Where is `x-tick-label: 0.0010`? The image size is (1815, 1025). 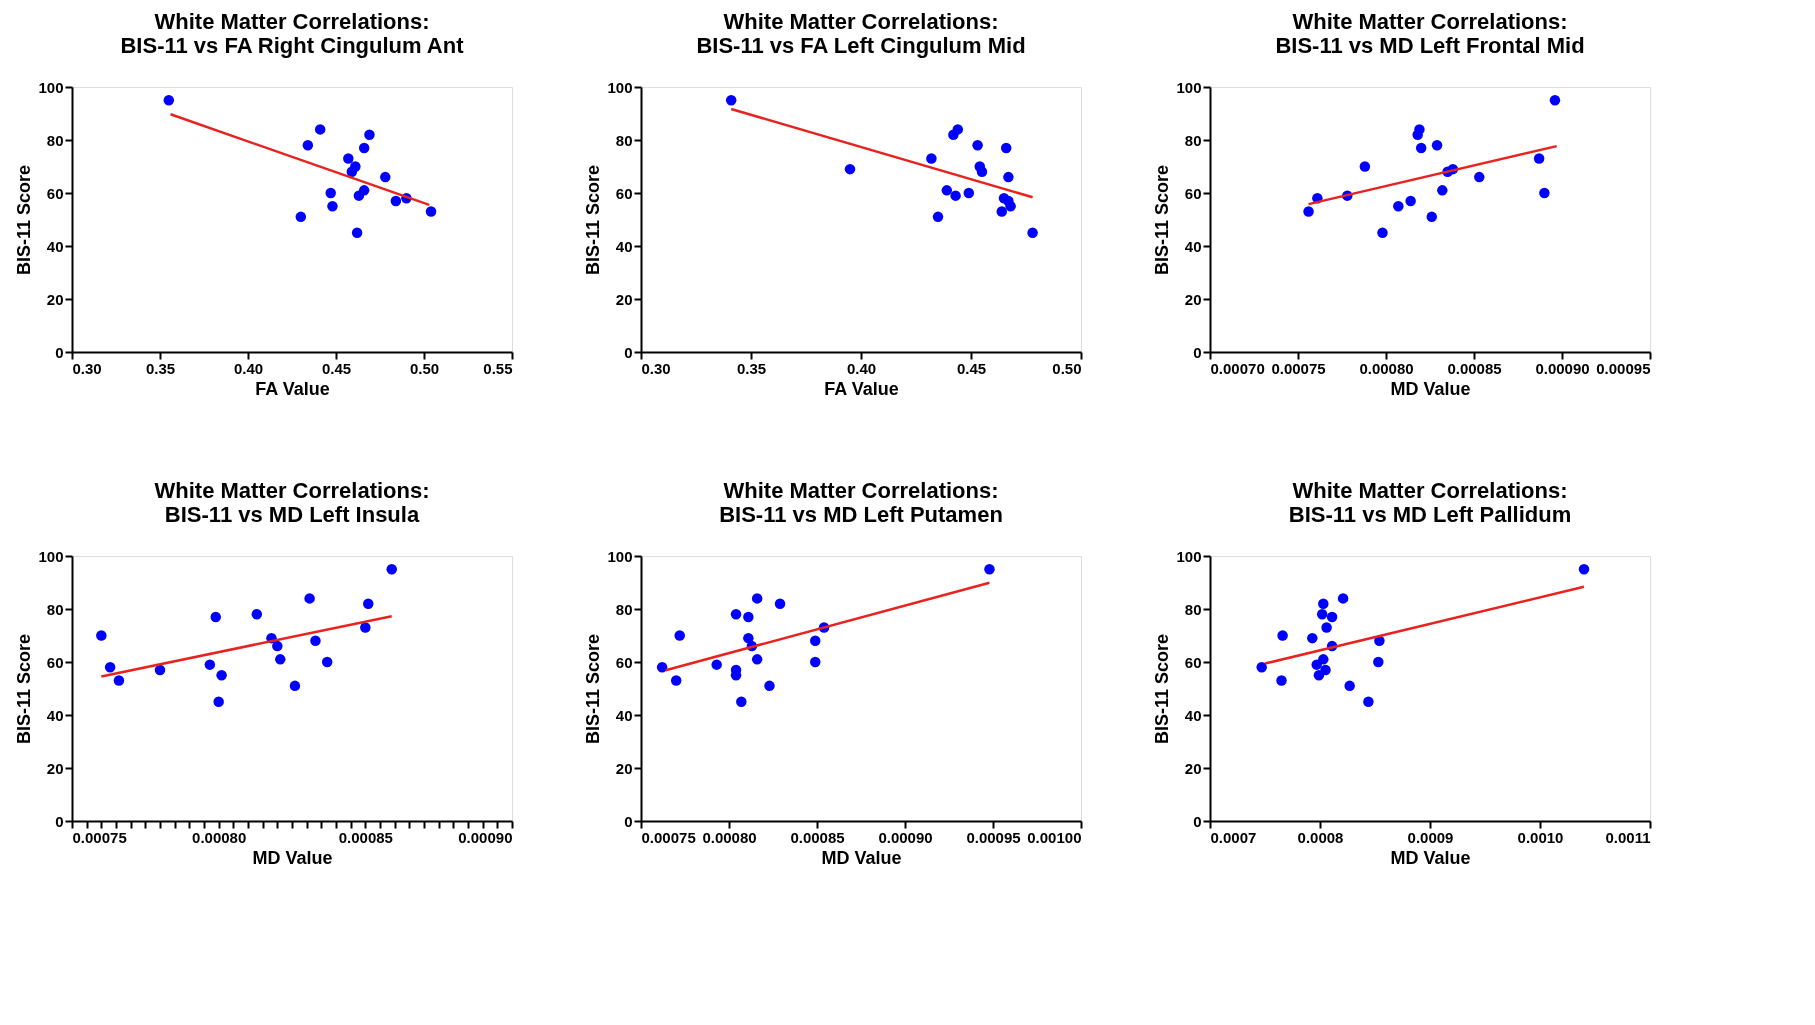 x-tick-label: 0.0010 is located at coordinates (1540, 837).